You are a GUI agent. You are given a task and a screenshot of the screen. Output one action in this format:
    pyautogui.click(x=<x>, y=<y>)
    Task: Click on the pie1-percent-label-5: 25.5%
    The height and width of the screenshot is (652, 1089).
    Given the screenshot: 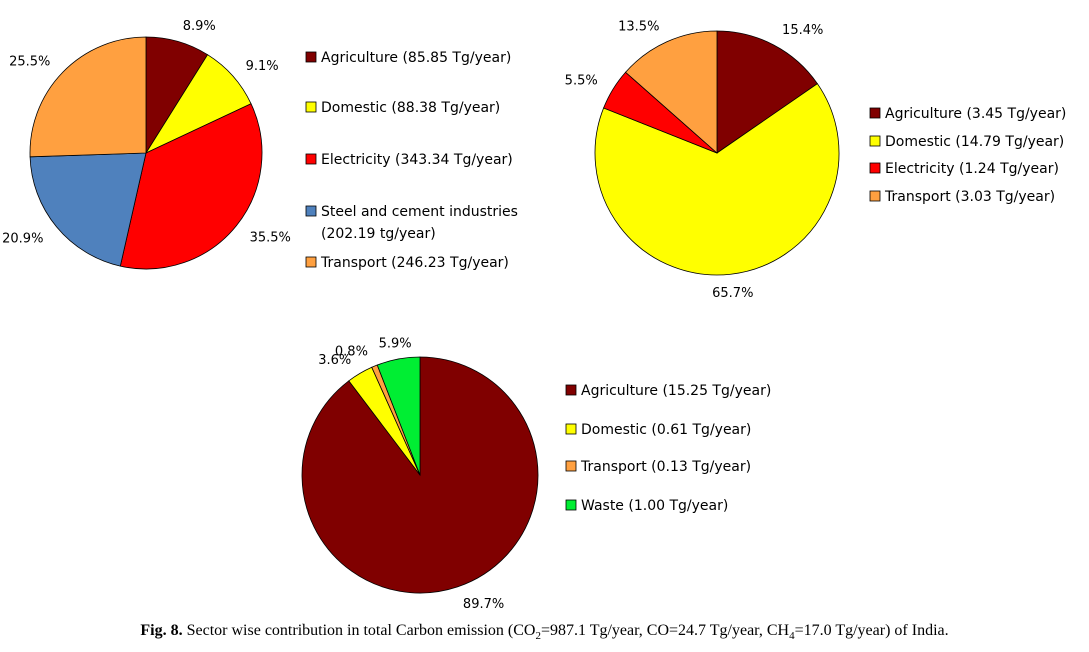 What is the action you would take?
    pyautogui.click(x=29, y=62)
    